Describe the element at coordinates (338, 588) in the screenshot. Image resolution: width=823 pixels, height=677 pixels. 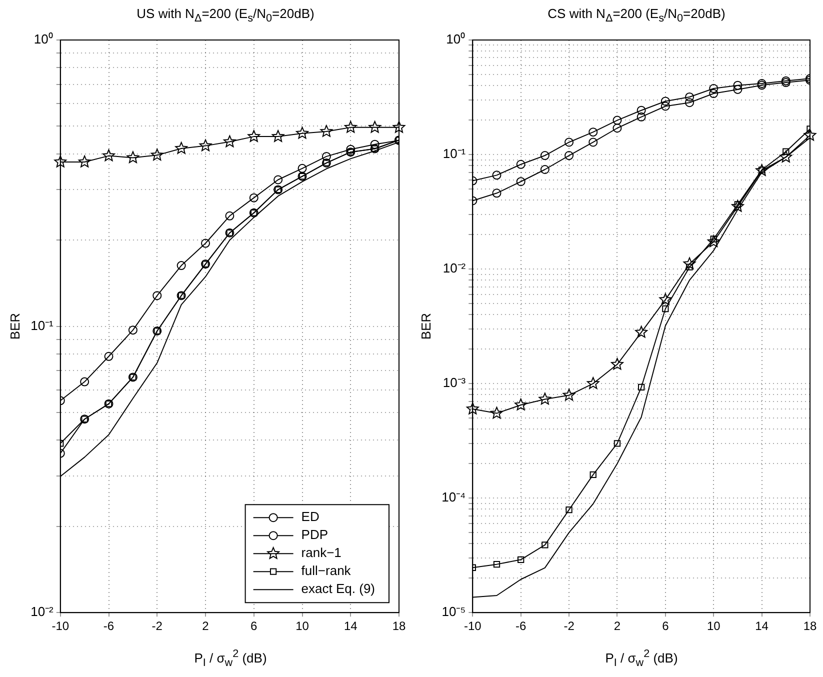
I see `legend-label: exact Eq. (9)` at that location.